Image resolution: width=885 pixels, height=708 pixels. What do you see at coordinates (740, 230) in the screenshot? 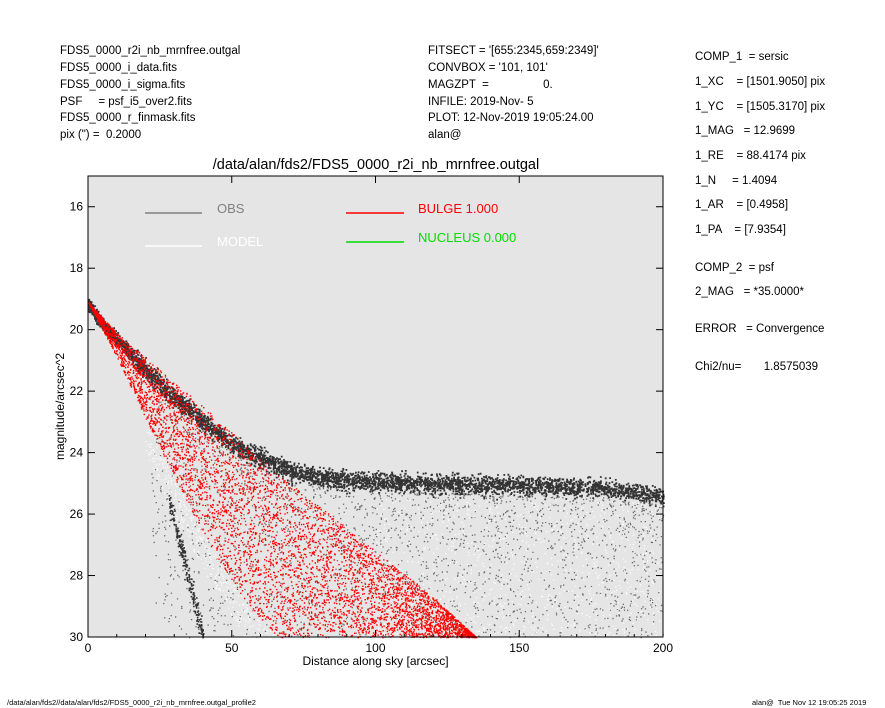
I see `param-1-pa: 1_PA = [7.9354]` at bounding box center [740, 230].